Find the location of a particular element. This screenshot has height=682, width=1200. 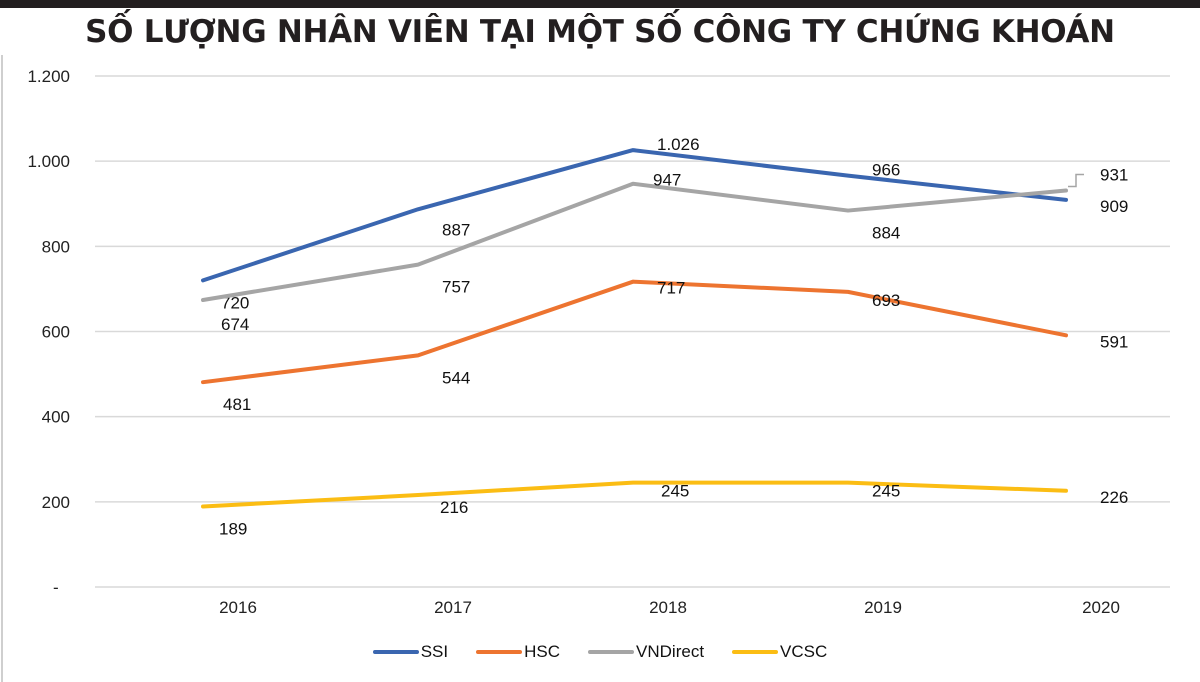

data-label: 720 is located at coordinates (235, 302).